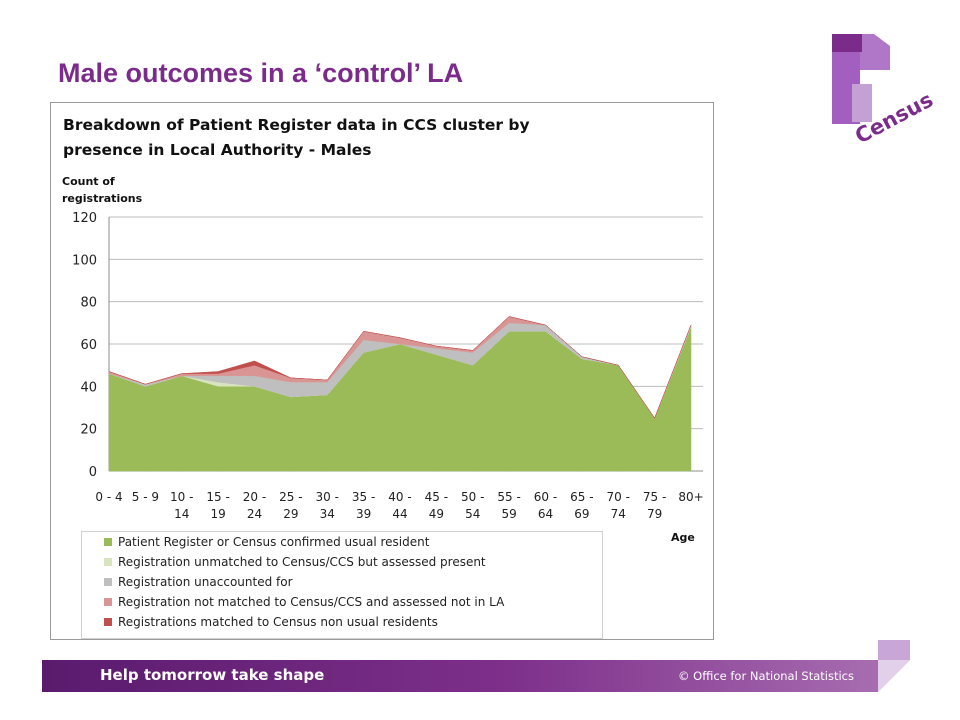 The height and width of the screenshot is (720, 960). I want to click on x-tick-label-line: 10 -, so click(181, 497).